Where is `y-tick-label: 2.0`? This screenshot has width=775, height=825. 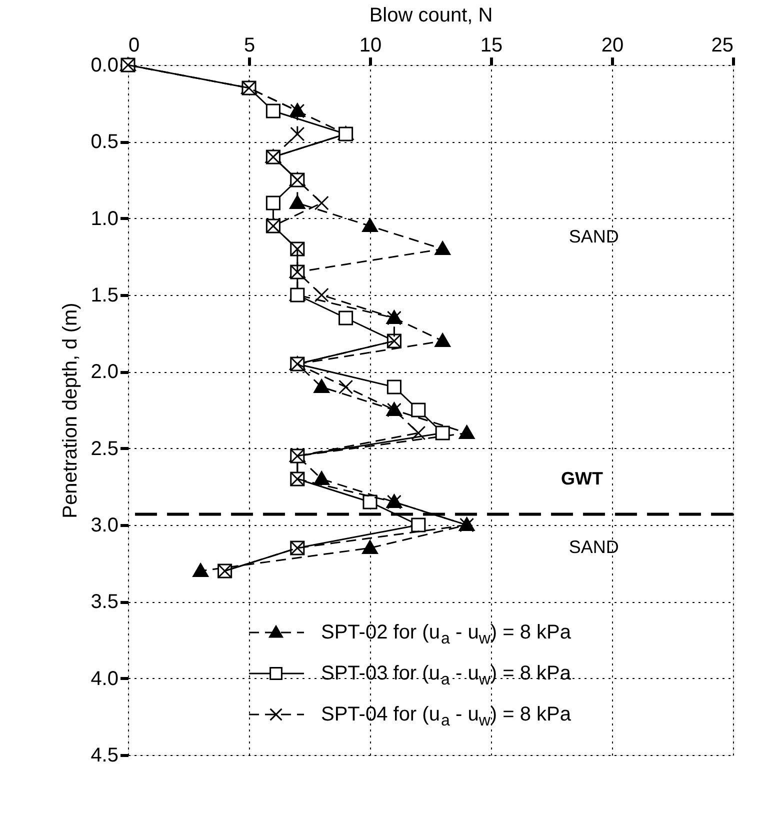 y-tick-label: 2.0 is located at coordinates (104, 372).